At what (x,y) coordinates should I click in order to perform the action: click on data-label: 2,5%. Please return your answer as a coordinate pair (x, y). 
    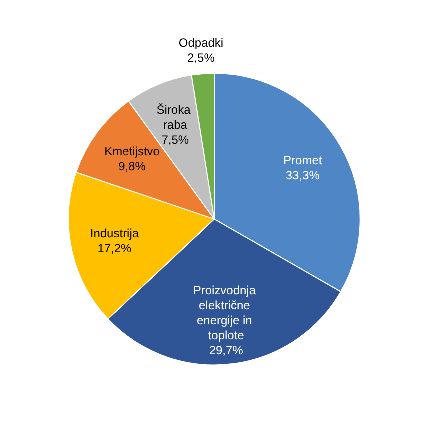
    Looking at the image, I should click on (202, 58).